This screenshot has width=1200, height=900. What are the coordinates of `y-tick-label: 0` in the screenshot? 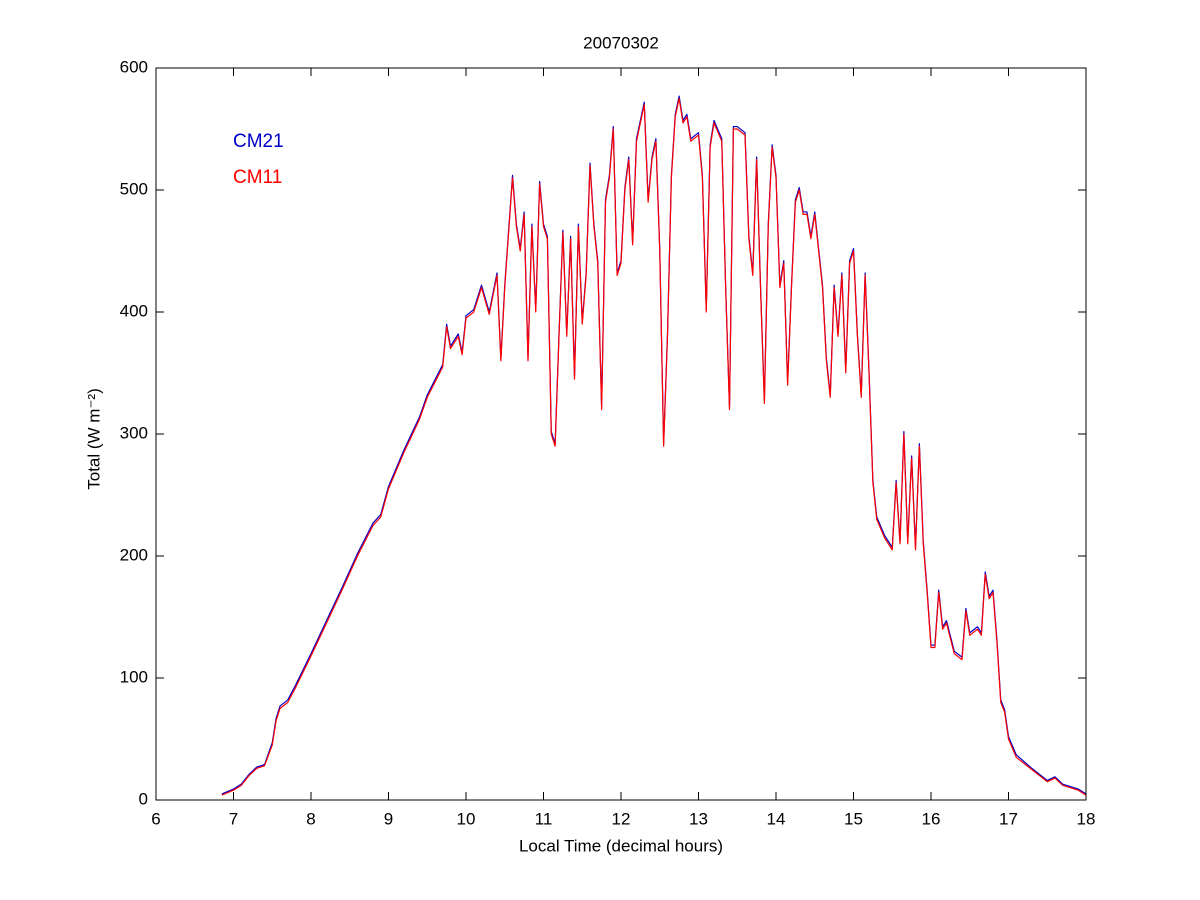 It's located at (143, 798).